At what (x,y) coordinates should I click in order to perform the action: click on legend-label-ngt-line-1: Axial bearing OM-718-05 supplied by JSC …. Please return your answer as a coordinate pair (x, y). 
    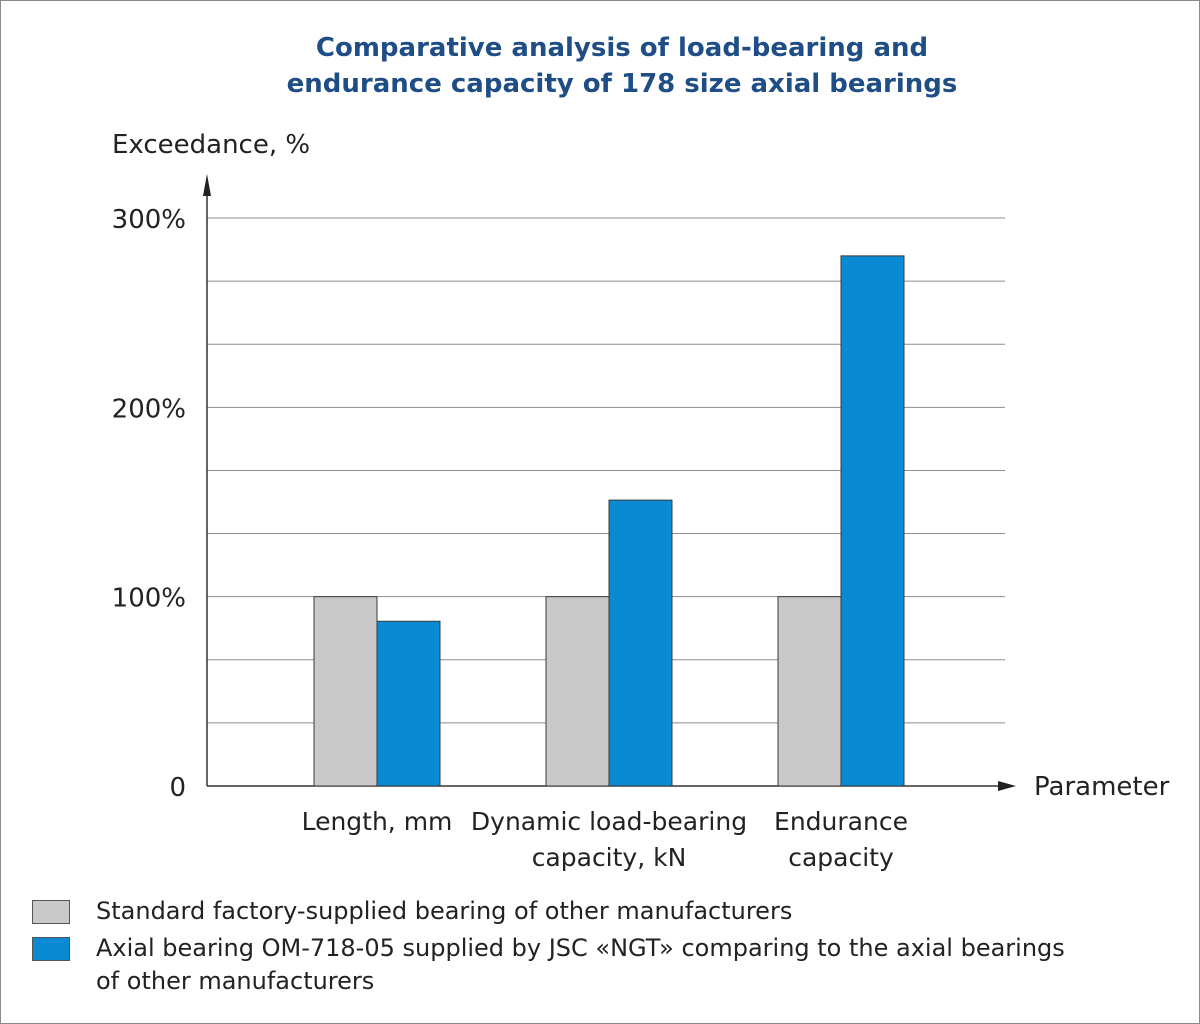
    Looking at the image, I should click on (580, 948).